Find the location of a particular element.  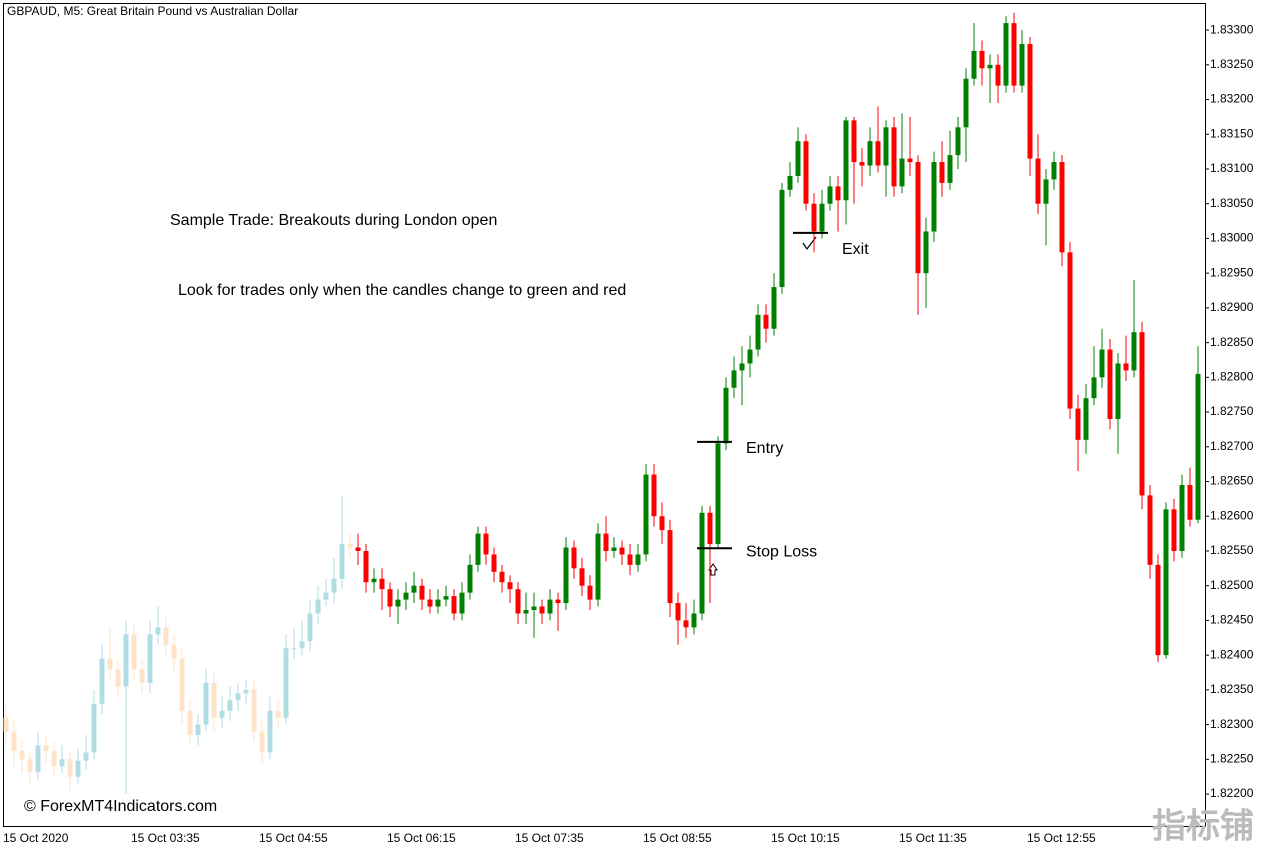

trade-level-label: Entry is located at coordinates (764, 448).